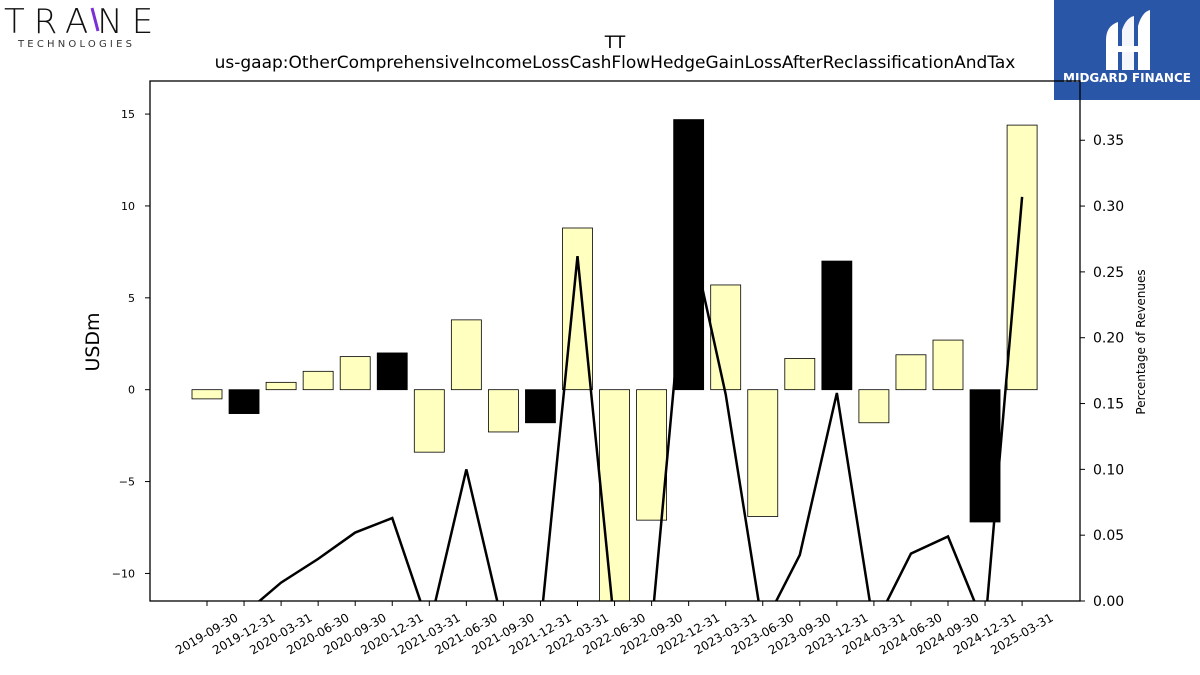 The height and width of the screenshot is (675, 1200). What do you see at coordinates (1108, 207) in the screenshot?
I see `y2-tick-label: 0.30` at bounding box center [1108, 207].